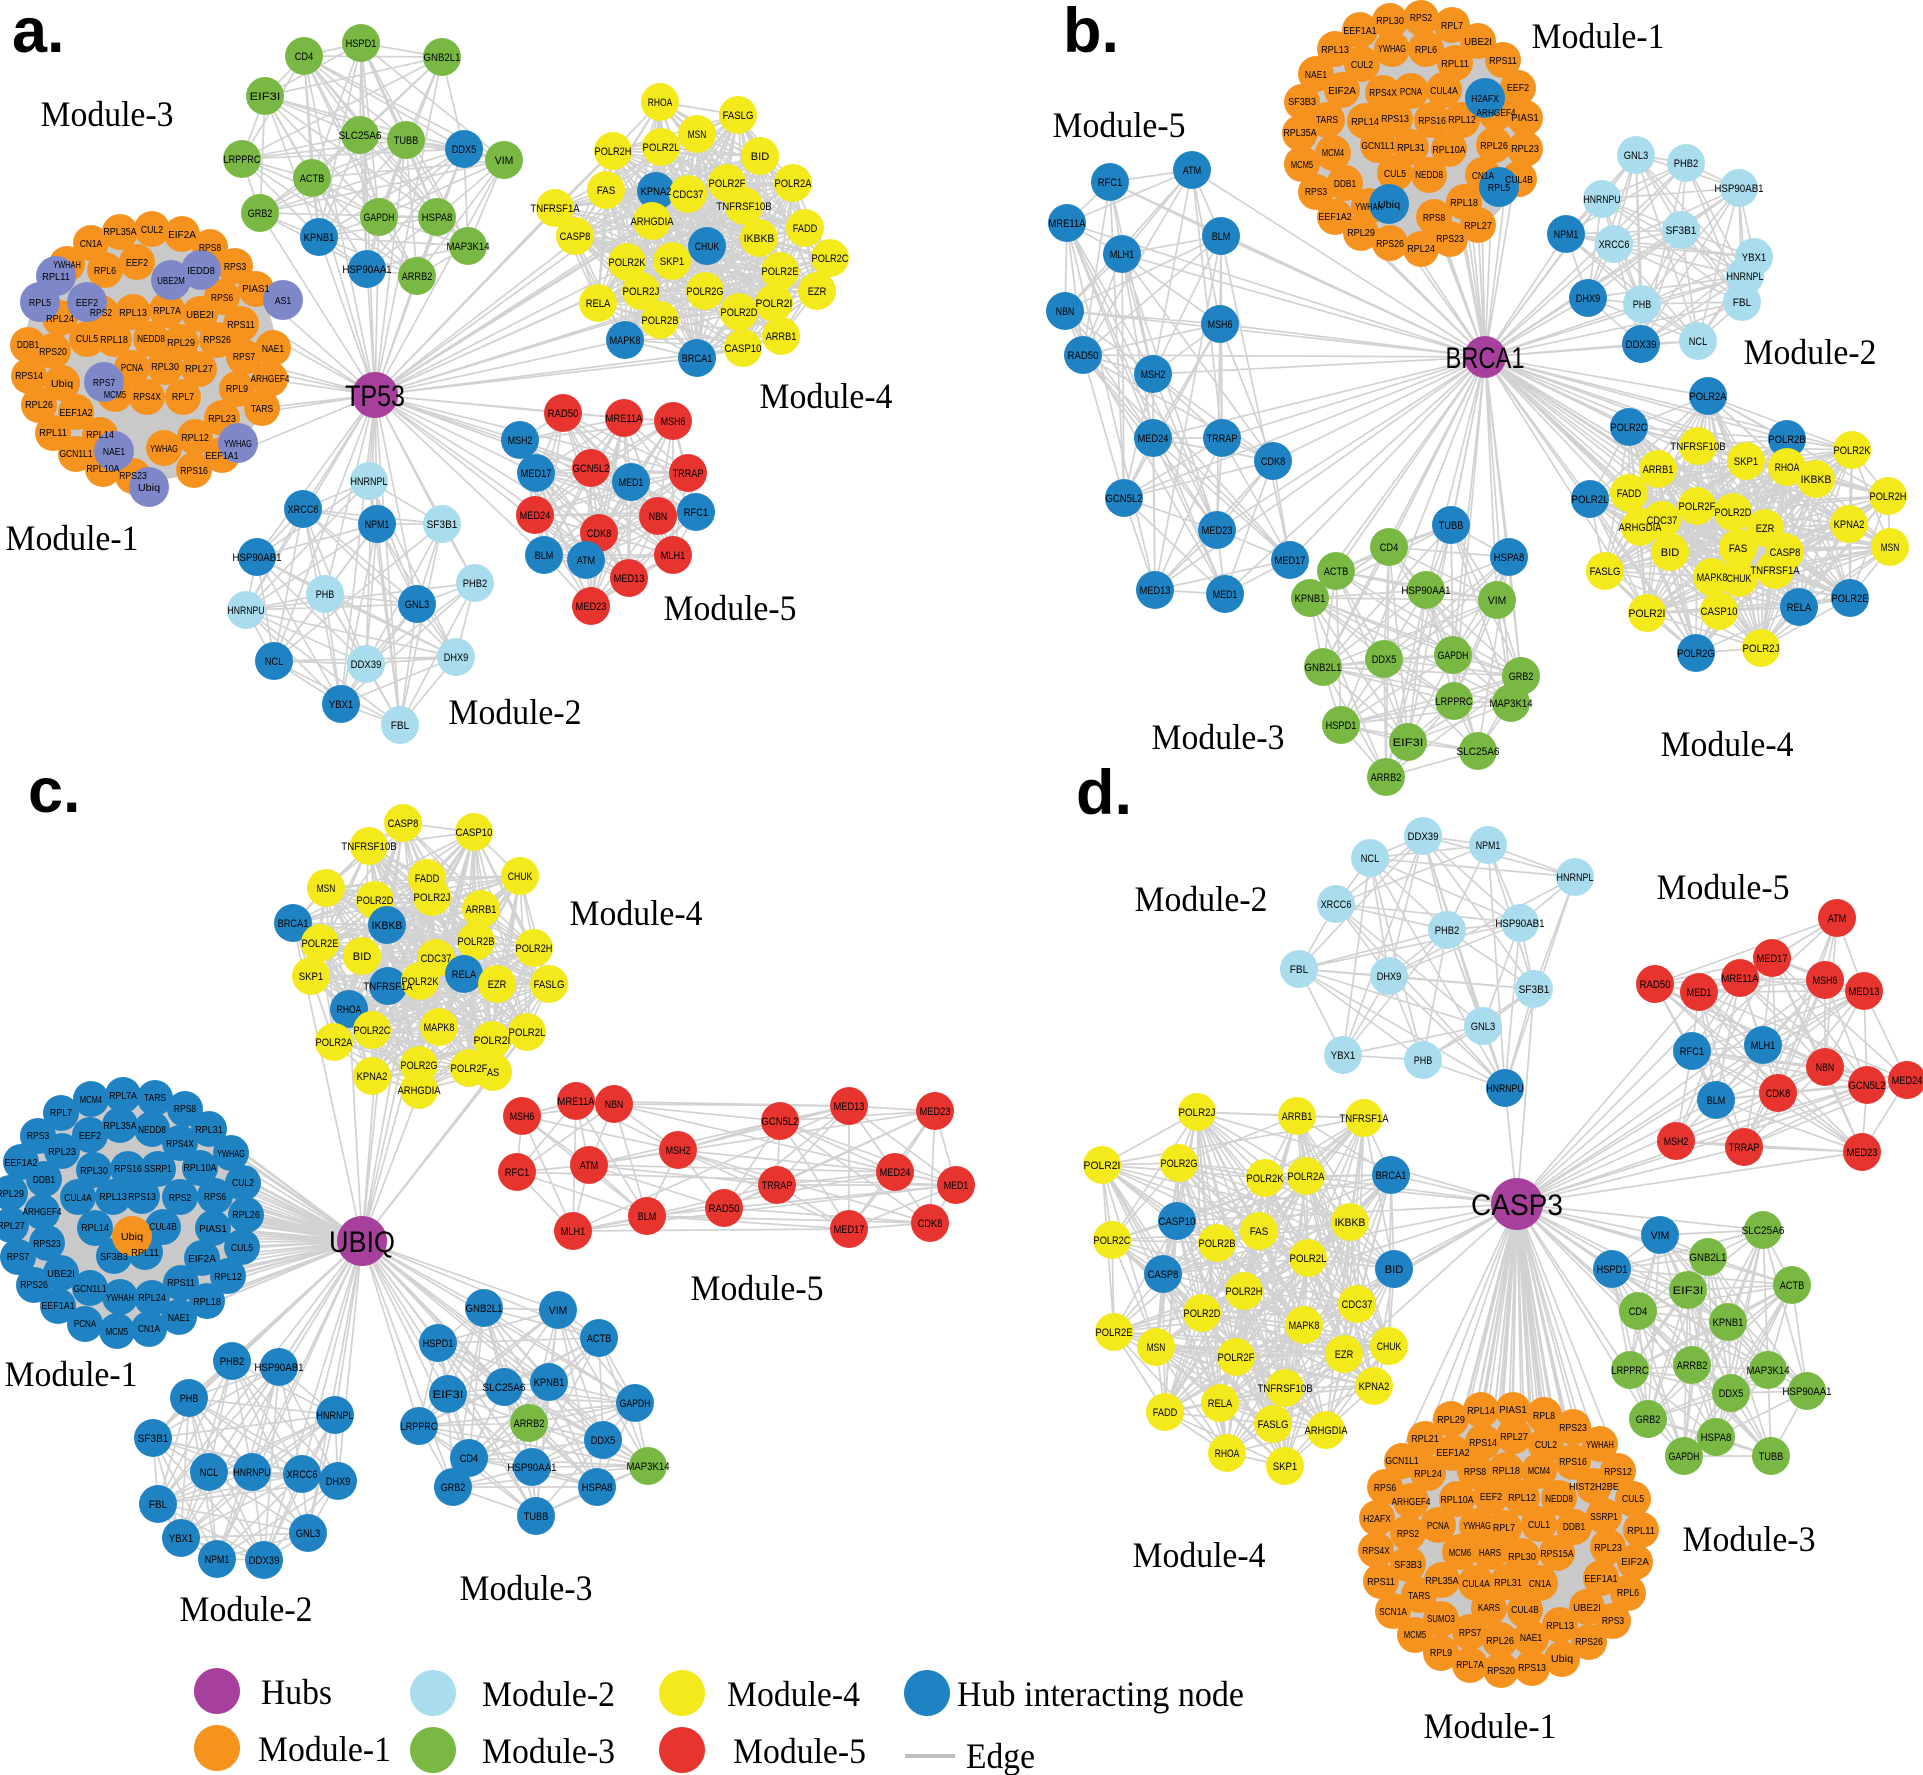  What do you see at coordinates (1728, 1323) in the screenshot?
I see `svg-text: KPNB1` at bounding box center [1728, 1323].